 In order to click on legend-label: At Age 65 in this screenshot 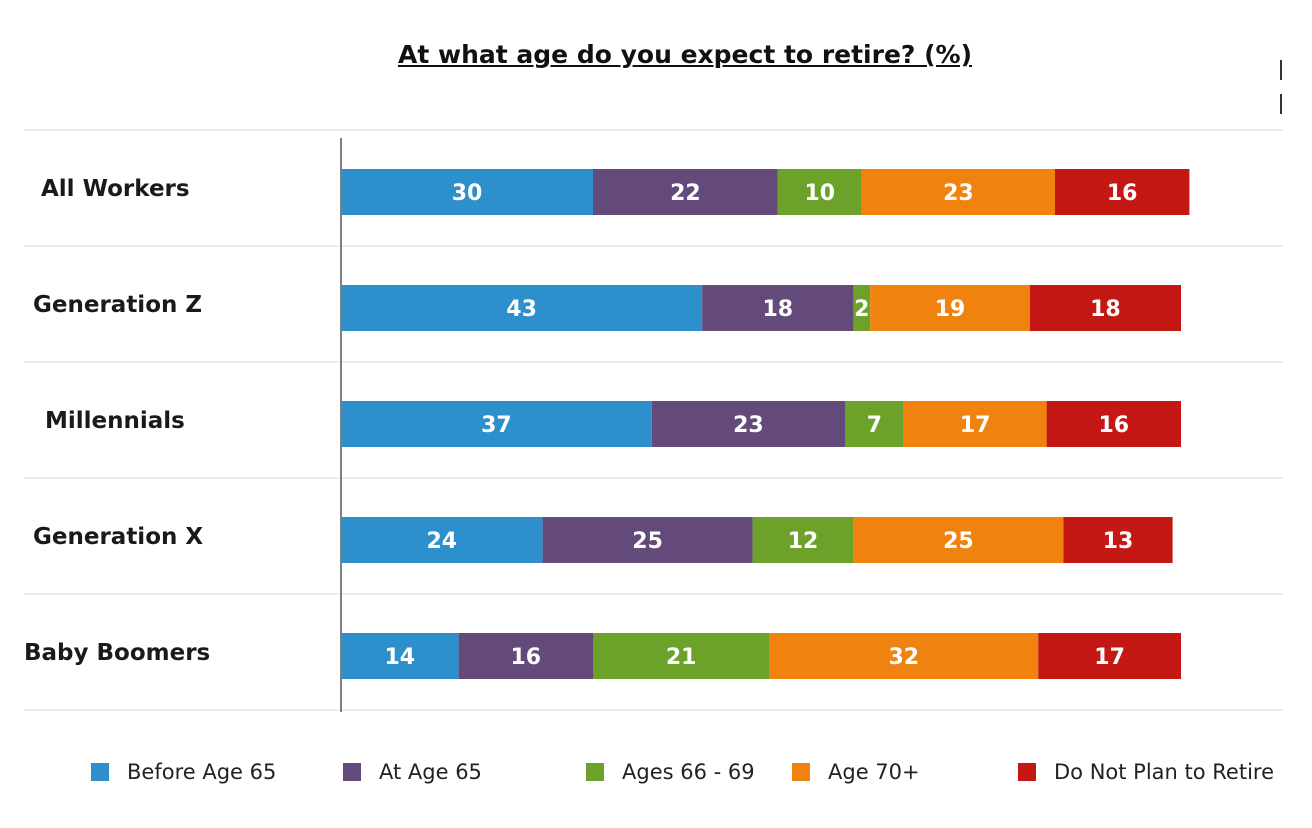, I will do `click(430, 772)`.